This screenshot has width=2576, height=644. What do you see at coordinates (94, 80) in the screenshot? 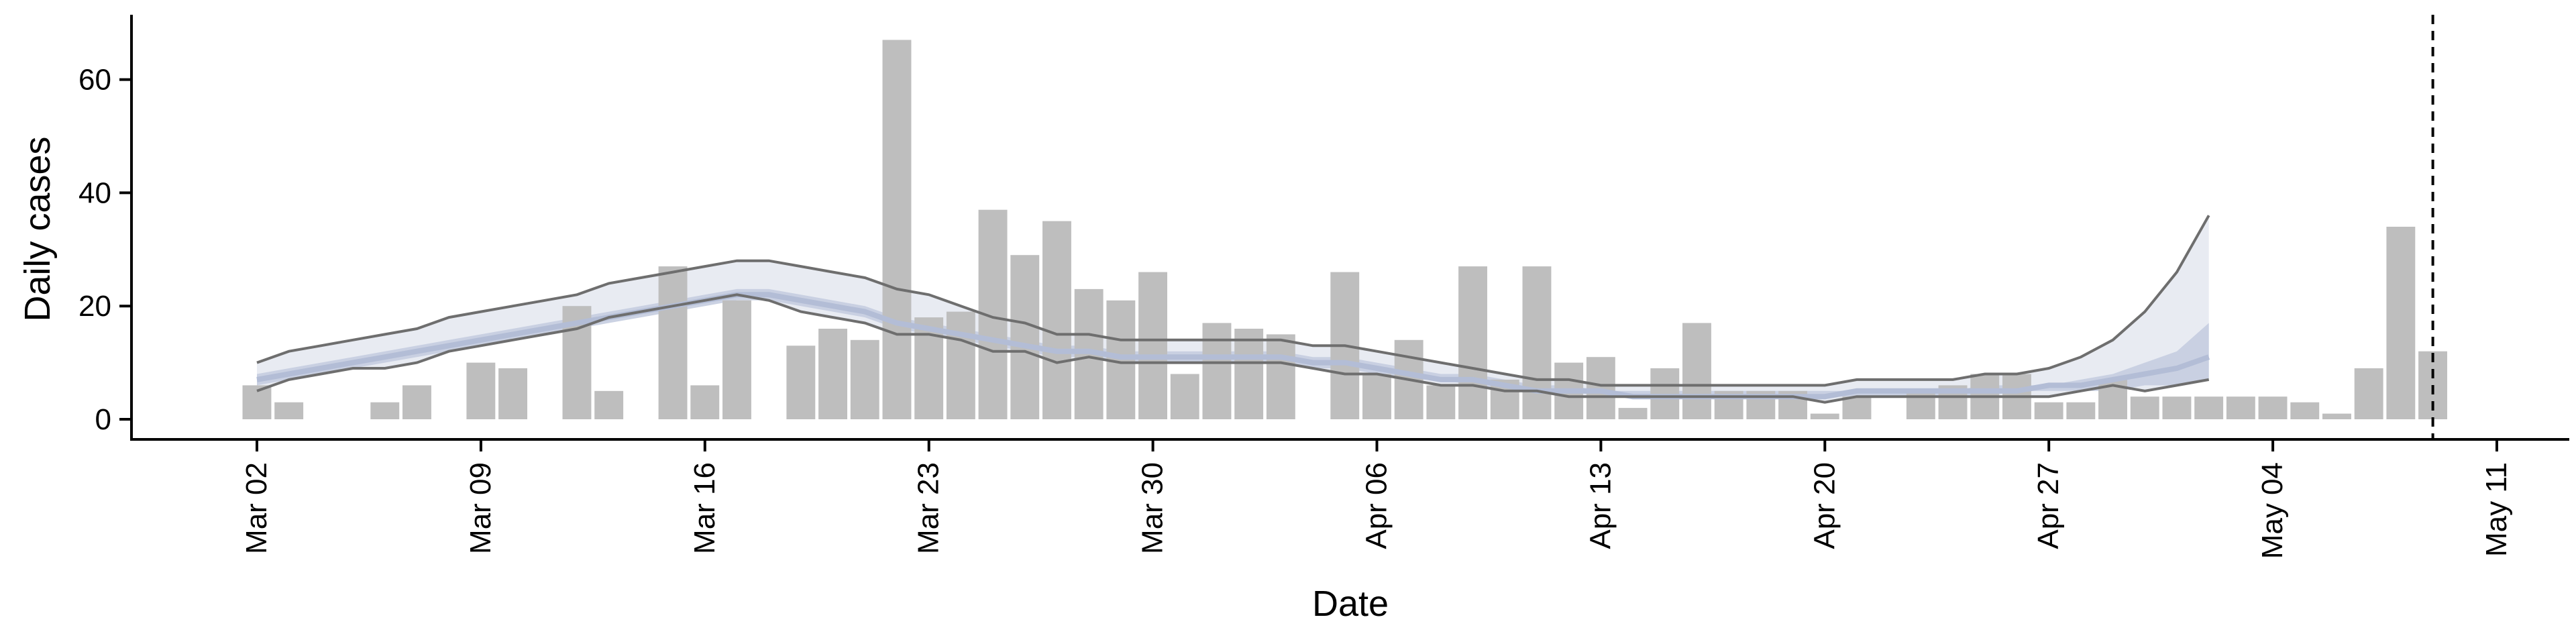
I see `y-tick-label: 60` at bounding box center [94, 80].